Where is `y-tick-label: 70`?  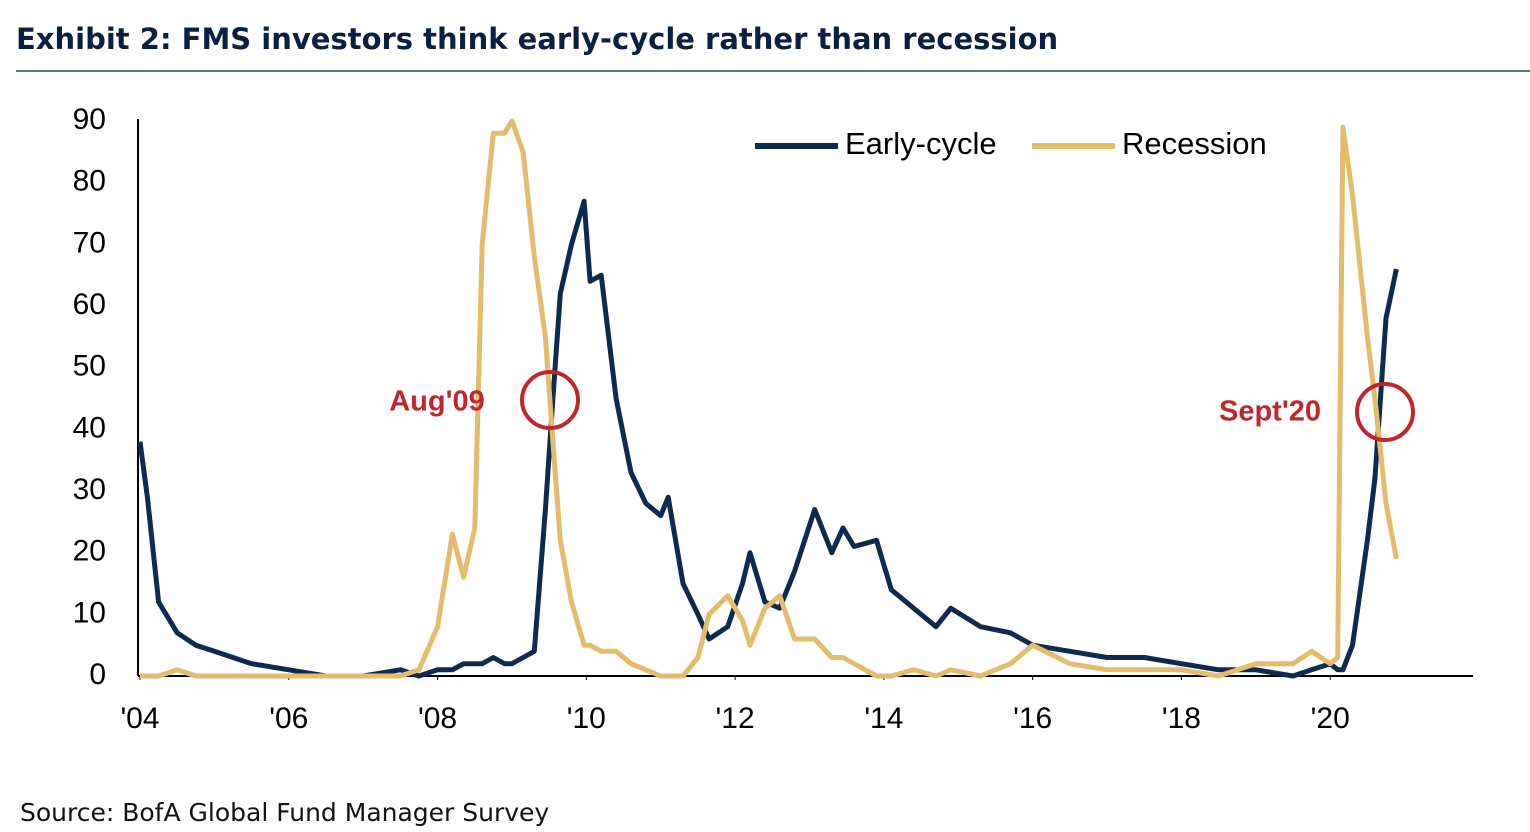
y-tick-label: 70 is located at coordinates (89, 242).